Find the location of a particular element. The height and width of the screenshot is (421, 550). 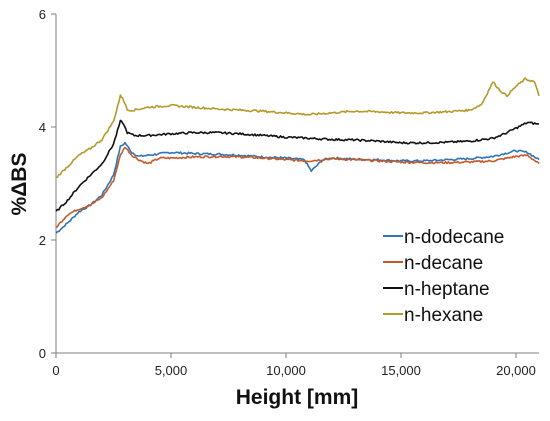

y-tick-label: 6 is located at coordinates (42, 14).